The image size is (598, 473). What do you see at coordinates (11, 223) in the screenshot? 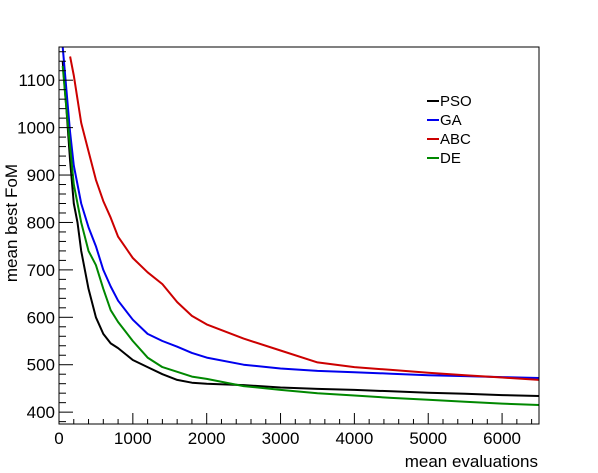
I see `y-axis-title: mean best FoM` at bounding box center [11, 223].